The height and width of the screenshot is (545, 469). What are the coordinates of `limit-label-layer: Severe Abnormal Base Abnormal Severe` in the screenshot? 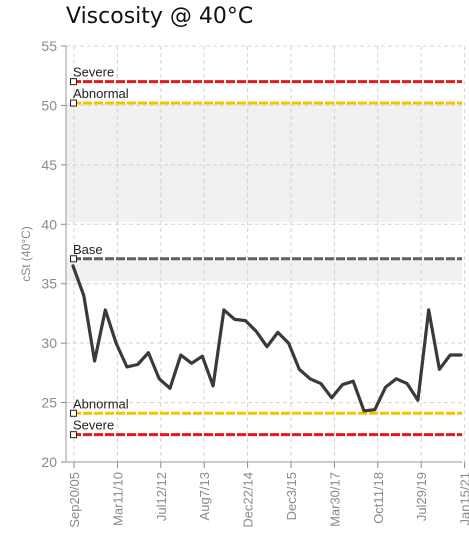 It's located at (99, 252).